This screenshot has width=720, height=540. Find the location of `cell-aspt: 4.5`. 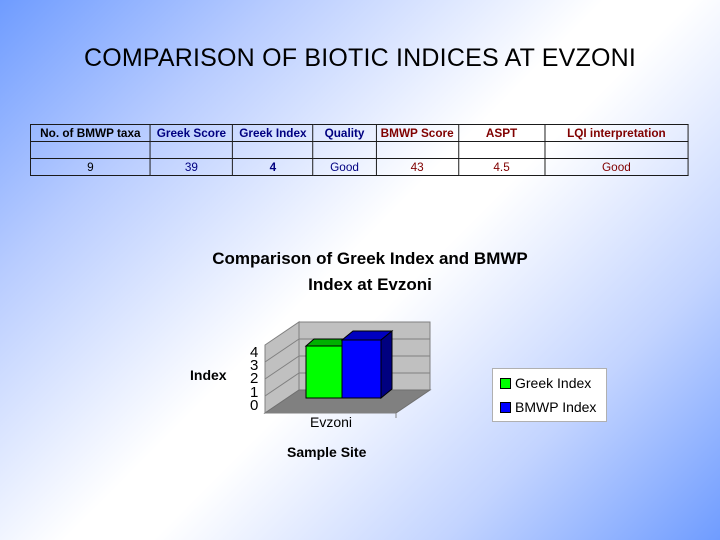

cell-aspt: 4.5 is located at coordinates (501, 167).